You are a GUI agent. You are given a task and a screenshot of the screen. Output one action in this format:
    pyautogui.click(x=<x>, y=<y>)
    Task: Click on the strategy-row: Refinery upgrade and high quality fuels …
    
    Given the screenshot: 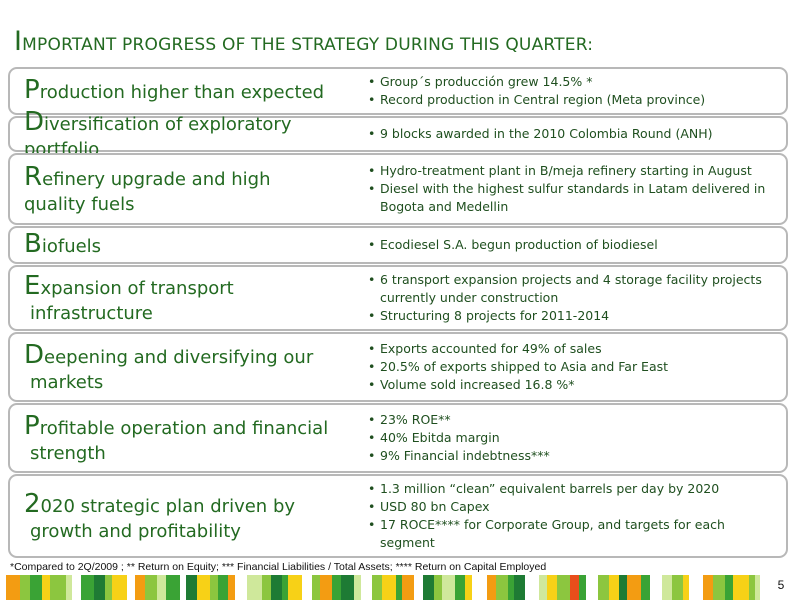 What is the action you would take?
    pyautogui.click(x=398, y=189)
    